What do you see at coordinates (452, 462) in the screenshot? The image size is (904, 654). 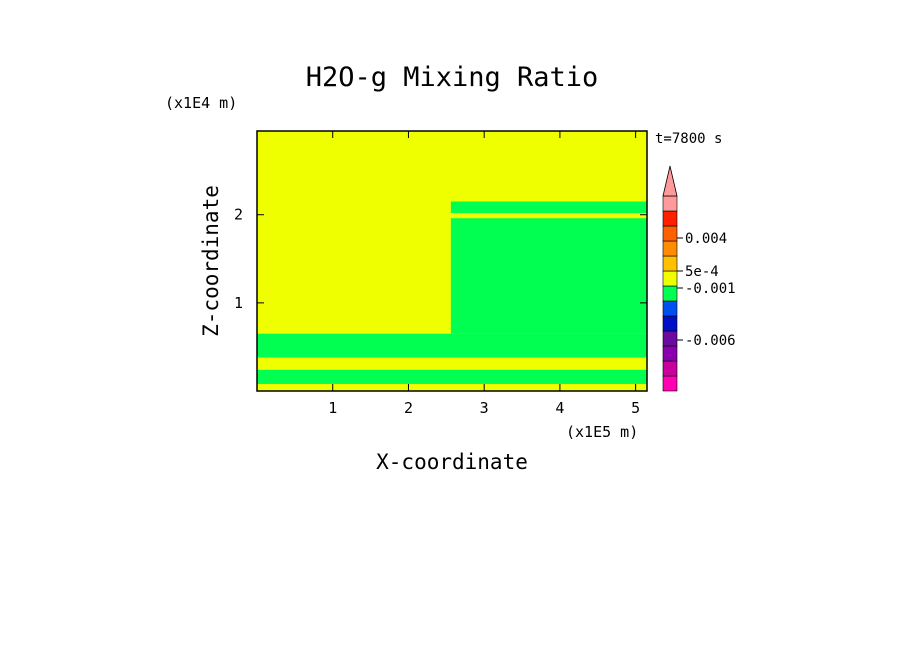 I see `x-axis-label: X-coordinate` at bounding box center [452, 462].